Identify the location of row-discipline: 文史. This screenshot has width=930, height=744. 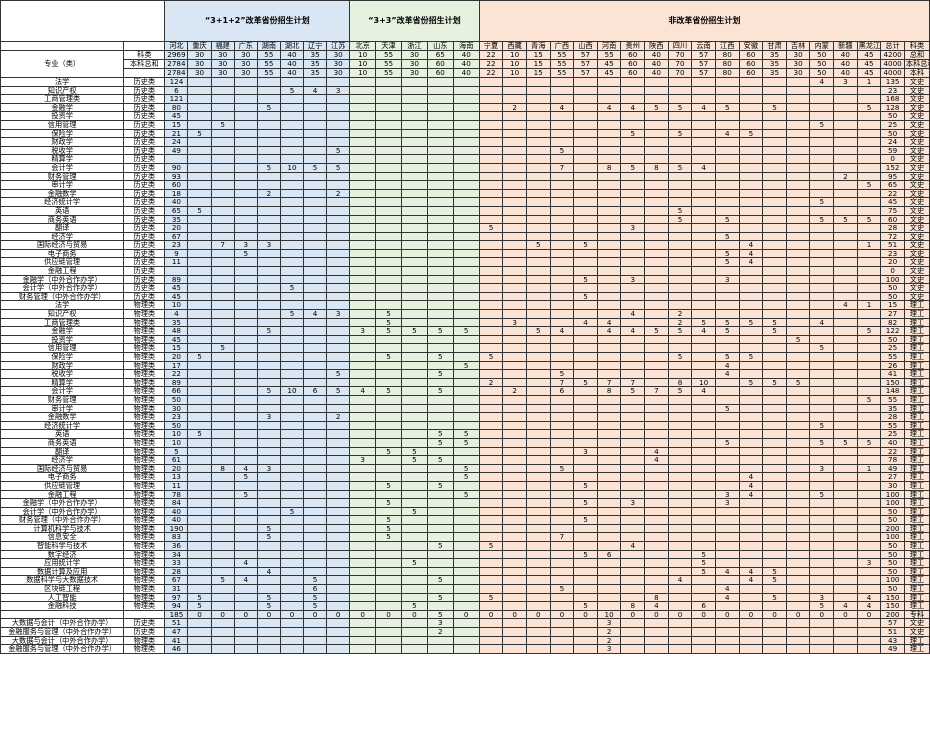
(916, 150).